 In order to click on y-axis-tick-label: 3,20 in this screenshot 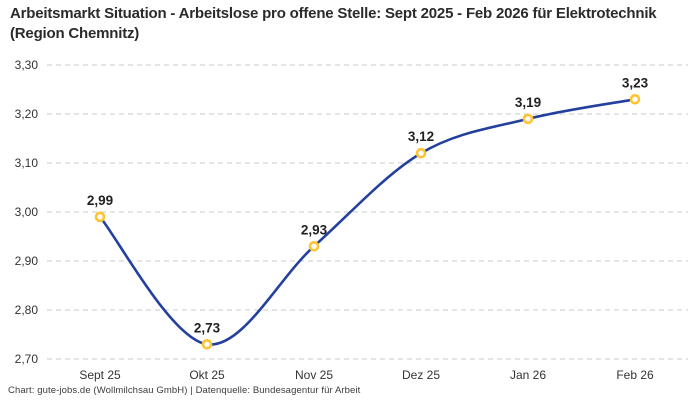, I will do `click(27, 114)`.